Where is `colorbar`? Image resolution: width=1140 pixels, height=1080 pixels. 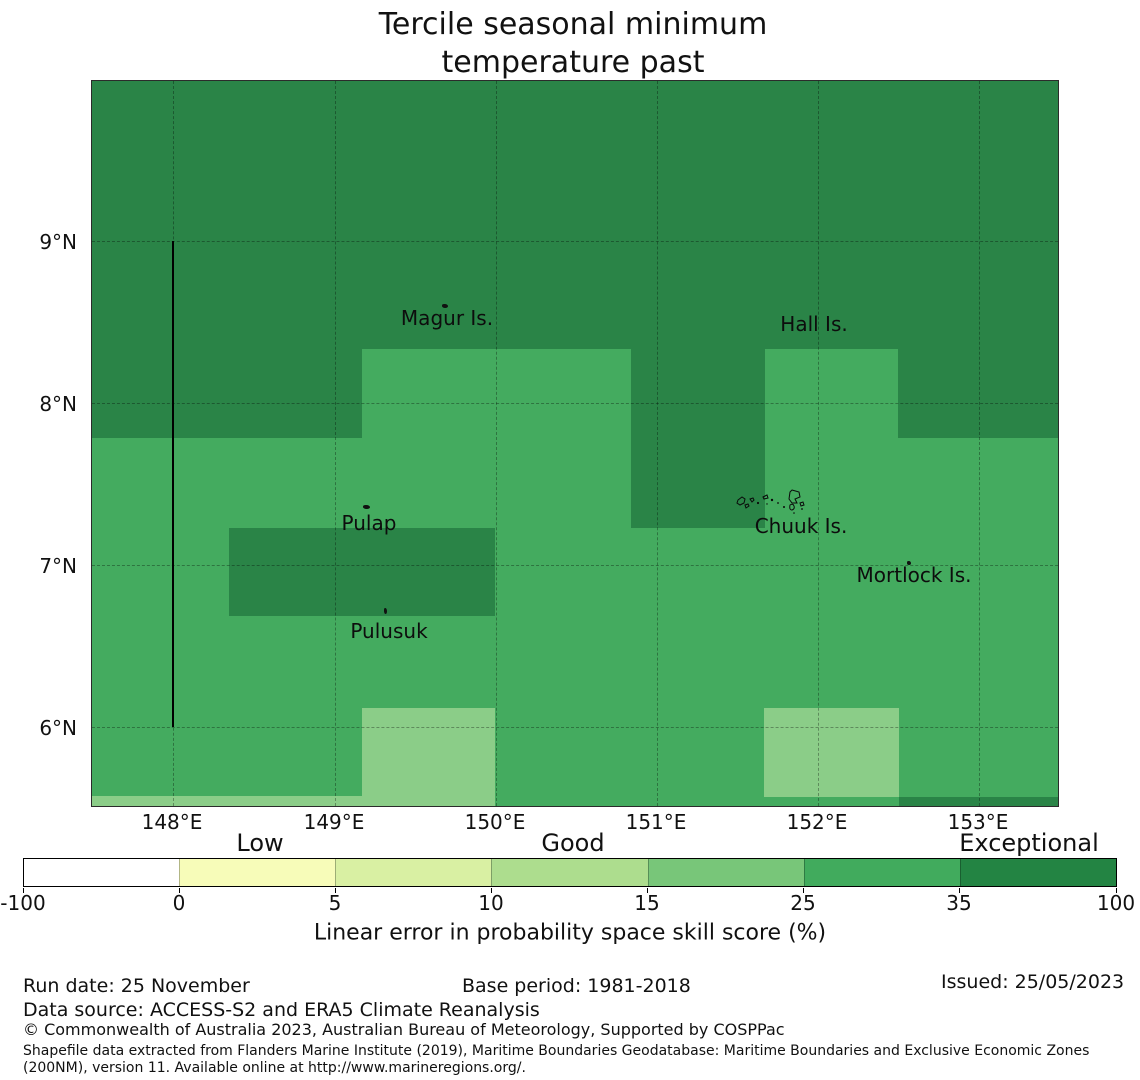 colorbar is located at coordinates (570, 872).